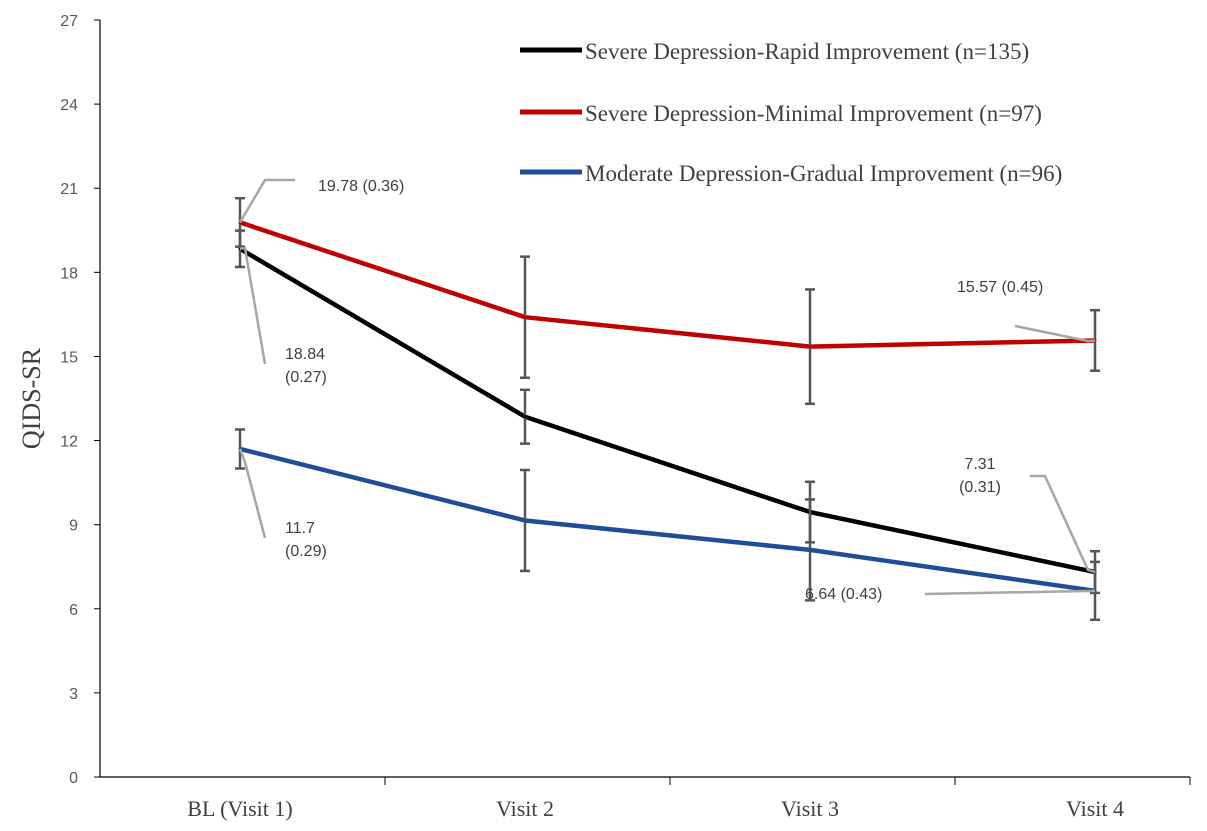 This screenshot has width=1207, height=831. Describe the element at coordinates (73, 526) in the screenshot. I see `y-tick-label: 9` at that location.